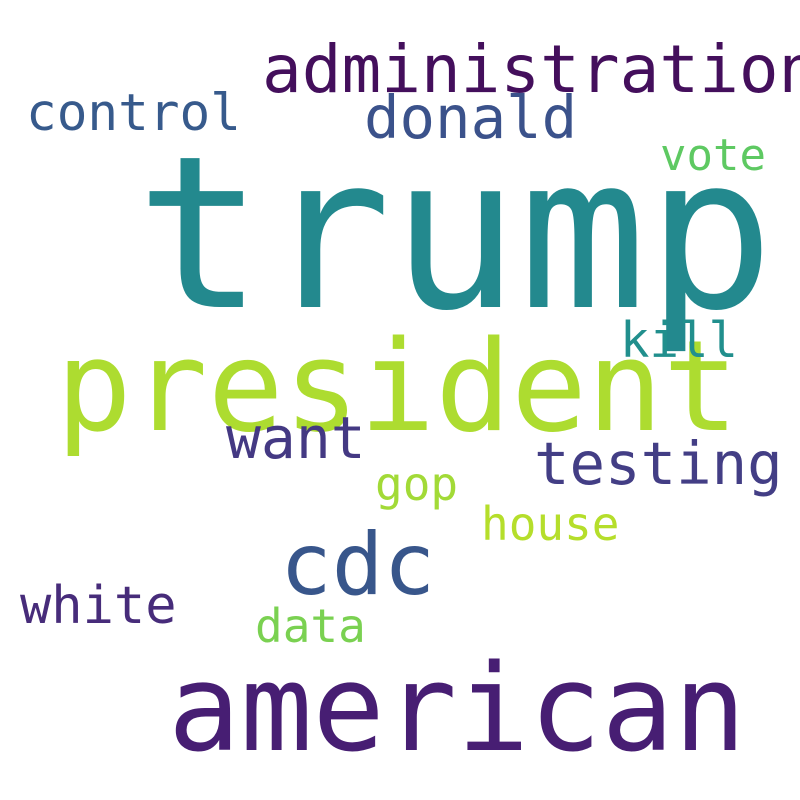 The width and height of the screenshot is (800, 800). I want to click on word-kill: kill, so click(679, 340).